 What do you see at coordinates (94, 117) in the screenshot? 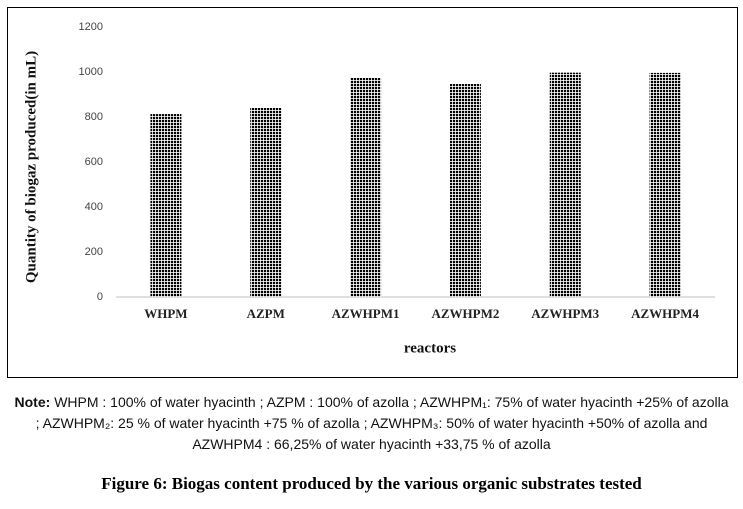
I see `y-tick-label: 800` at bounding box center [94, 117].